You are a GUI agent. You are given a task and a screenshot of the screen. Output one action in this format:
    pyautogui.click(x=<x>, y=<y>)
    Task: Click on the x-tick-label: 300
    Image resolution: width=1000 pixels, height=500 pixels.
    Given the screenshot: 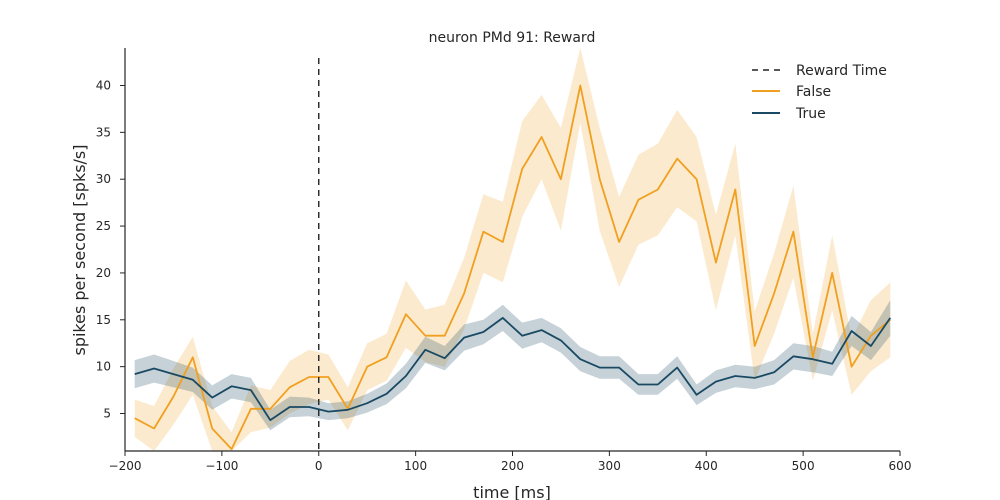 What is the action you would take?
    pyautogui.click(x=609, y=466)
    